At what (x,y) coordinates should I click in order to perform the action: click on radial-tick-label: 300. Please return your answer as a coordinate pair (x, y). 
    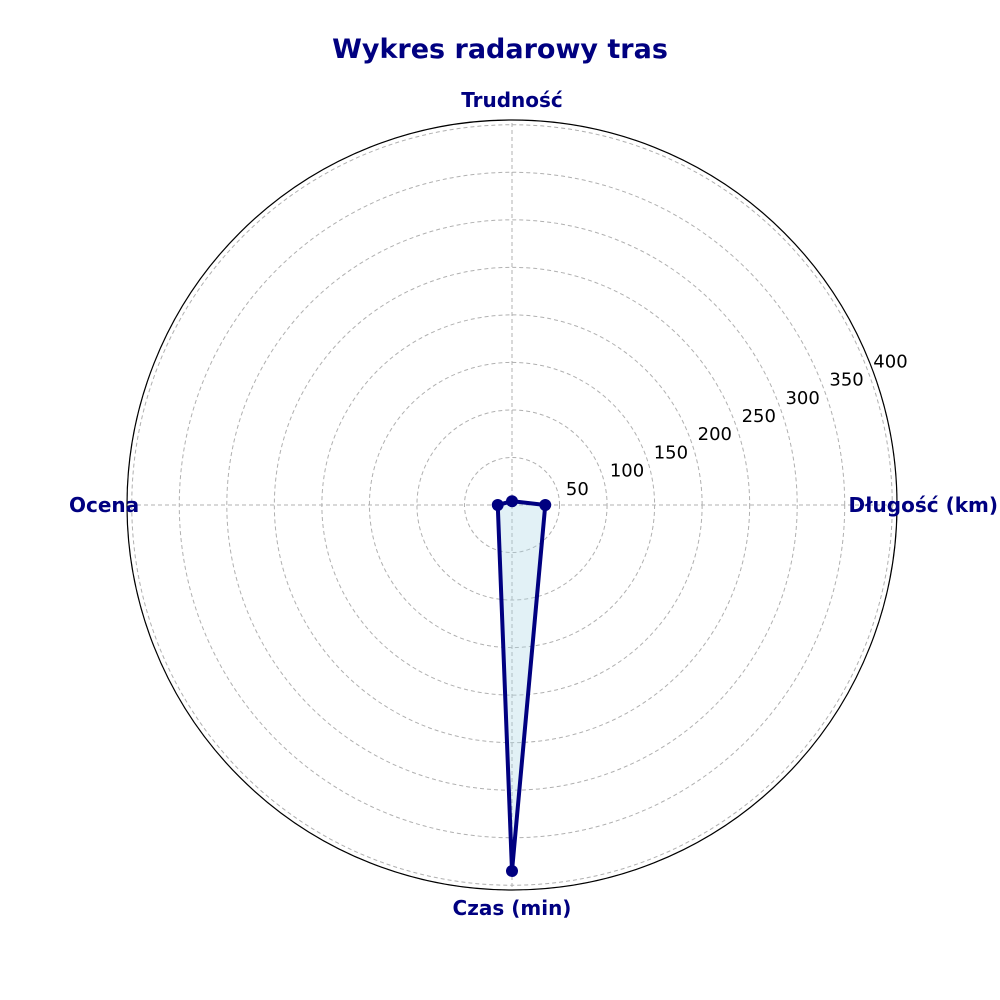
    Looking at the image, I should click on (802, 398).